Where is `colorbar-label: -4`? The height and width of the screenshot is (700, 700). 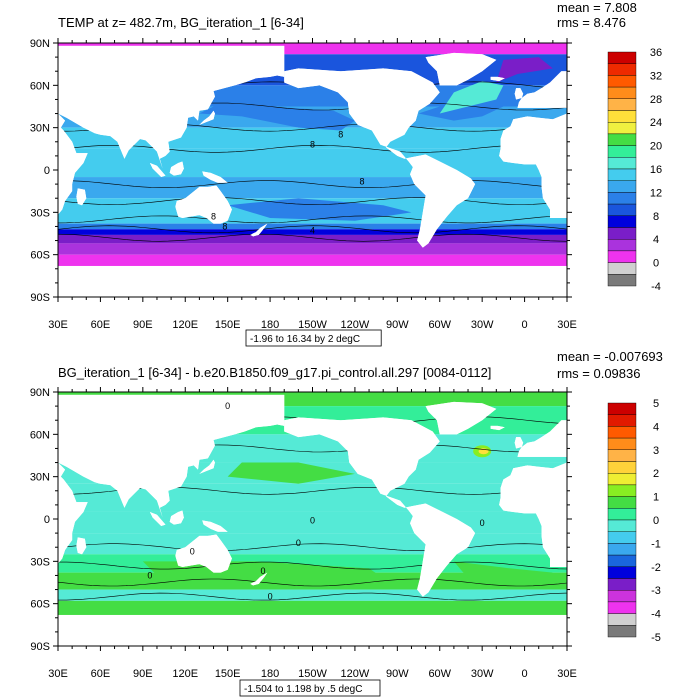
colorbar-label: -4 is located at coordinates (656, 287).